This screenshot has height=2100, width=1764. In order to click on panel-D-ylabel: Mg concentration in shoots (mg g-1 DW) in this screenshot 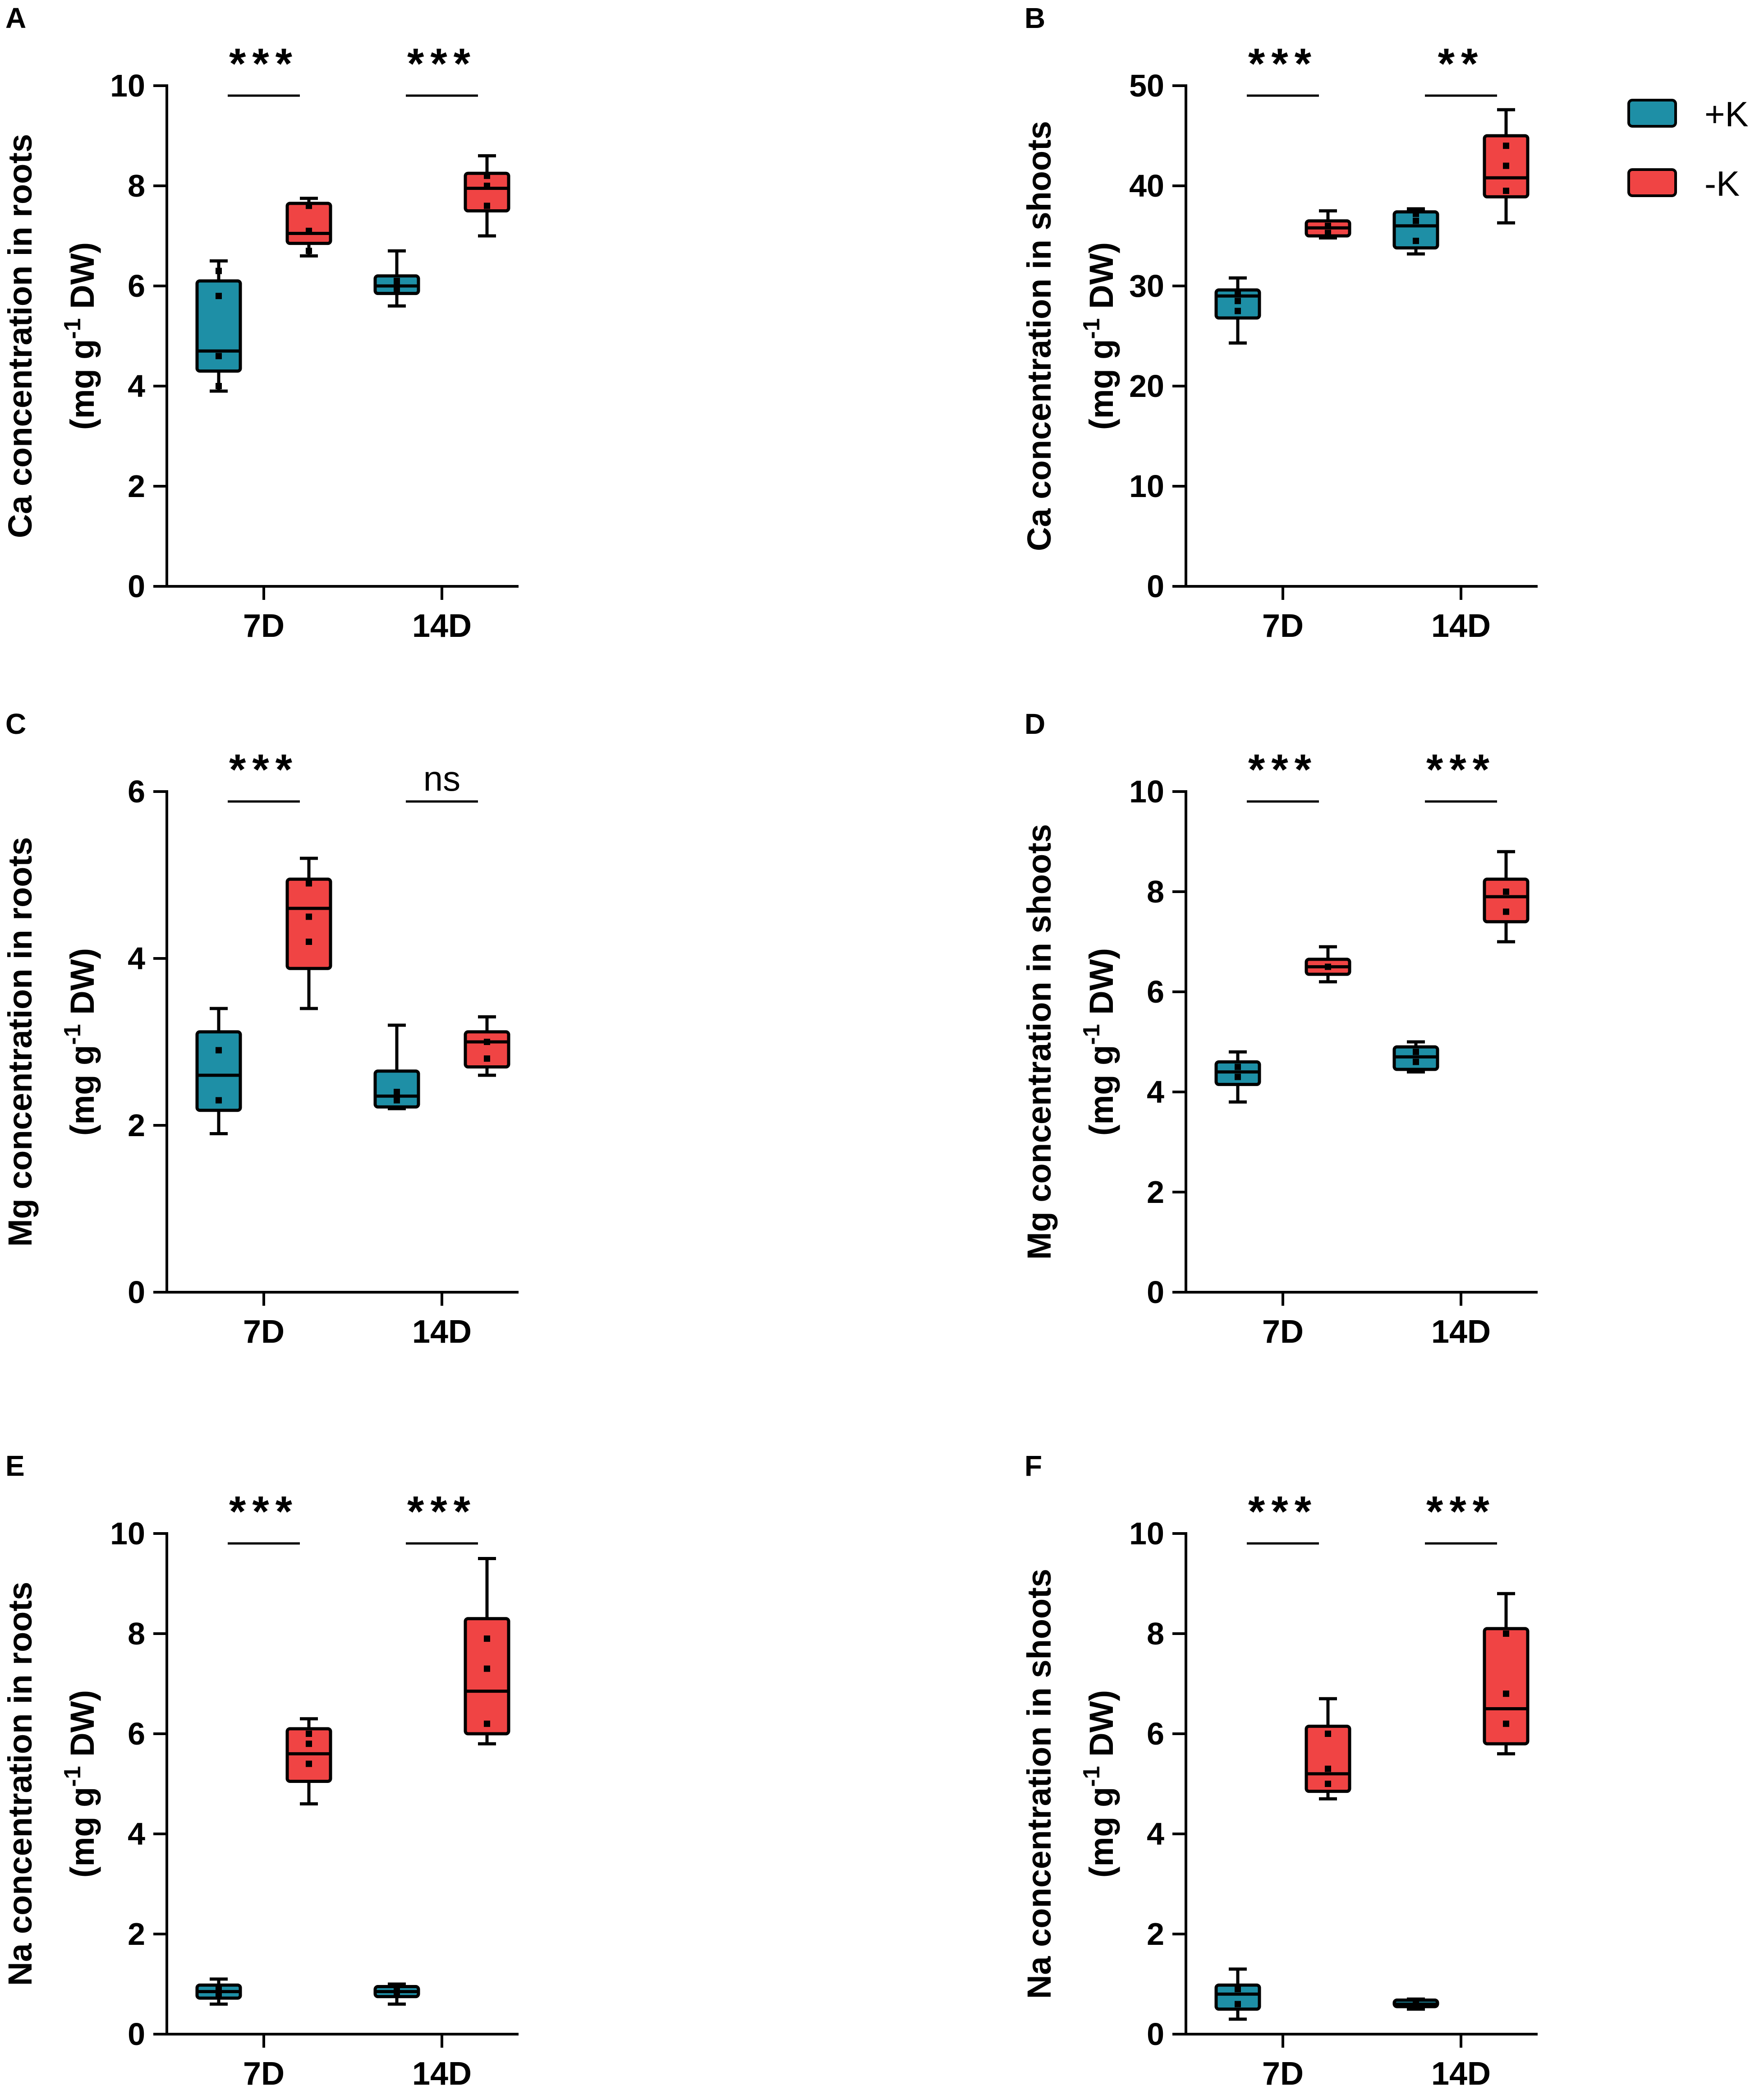, I will do `click(1070, 1042)`.